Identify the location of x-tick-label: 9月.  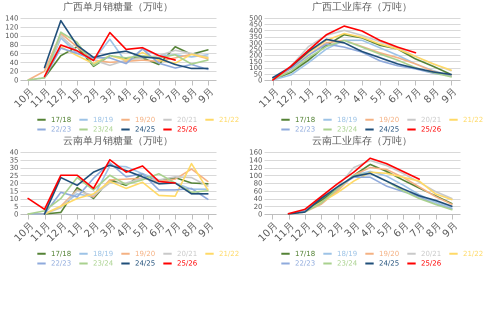
(450, 96).